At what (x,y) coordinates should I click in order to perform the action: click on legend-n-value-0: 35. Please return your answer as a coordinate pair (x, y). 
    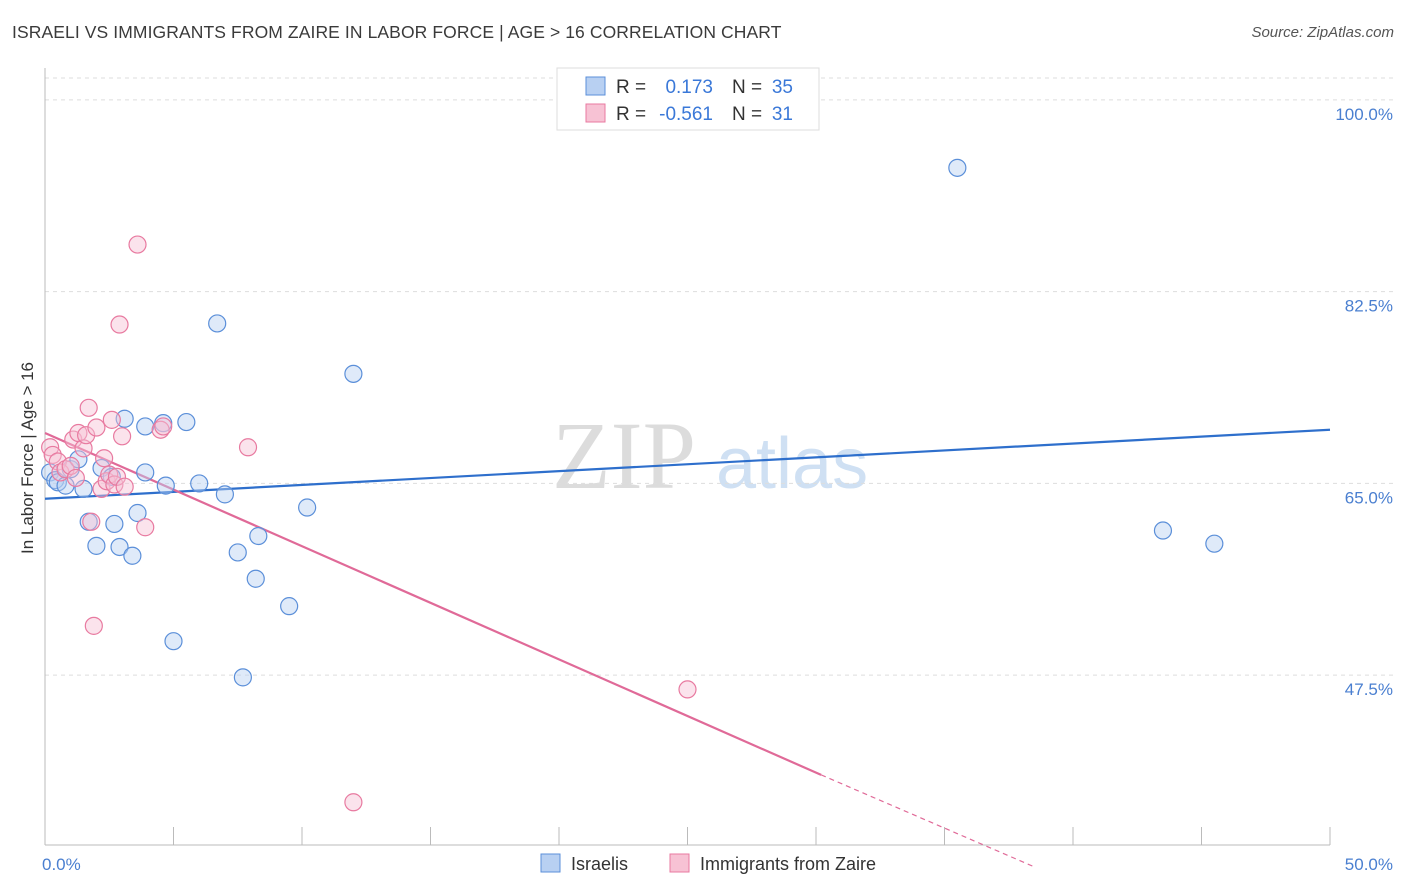
    Looking at the image, I should click on (782, 87).